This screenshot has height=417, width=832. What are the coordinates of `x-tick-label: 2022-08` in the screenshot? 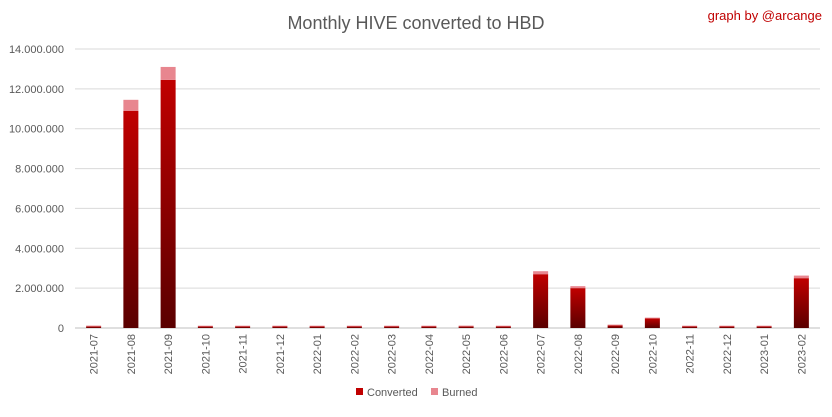 It's located at (579, 354).